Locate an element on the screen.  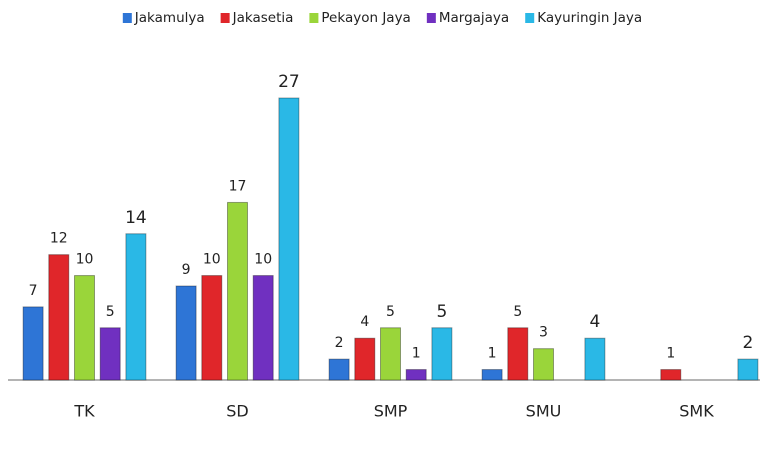
legend-item: Margajaya is located at coordinates (467, 18).